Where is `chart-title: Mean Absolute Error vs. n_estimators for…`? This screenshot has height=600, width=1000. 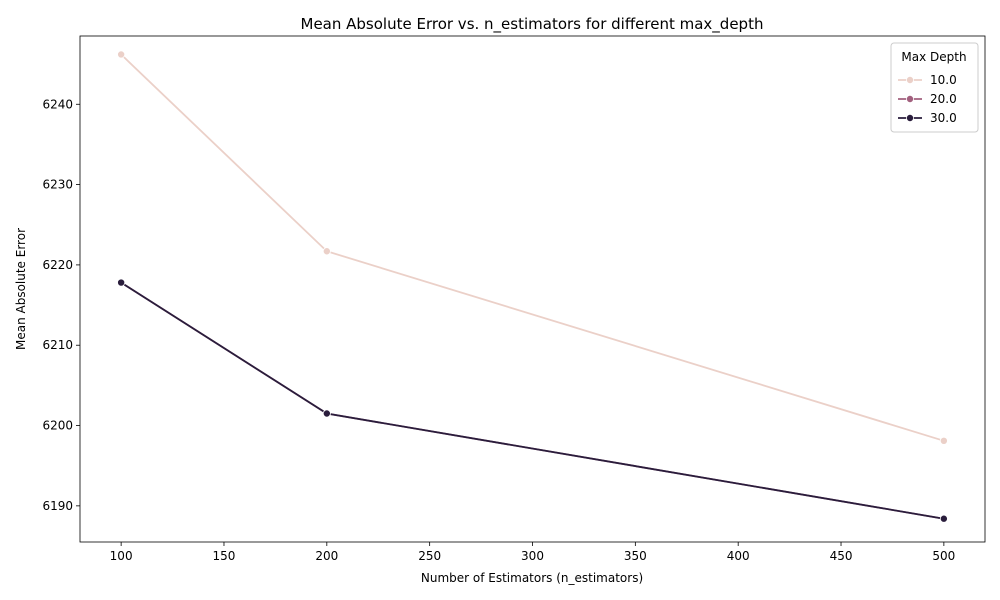
chart-title: Mean Absolute Error vs. n_estimators for… is located at coordinates (532, 24).